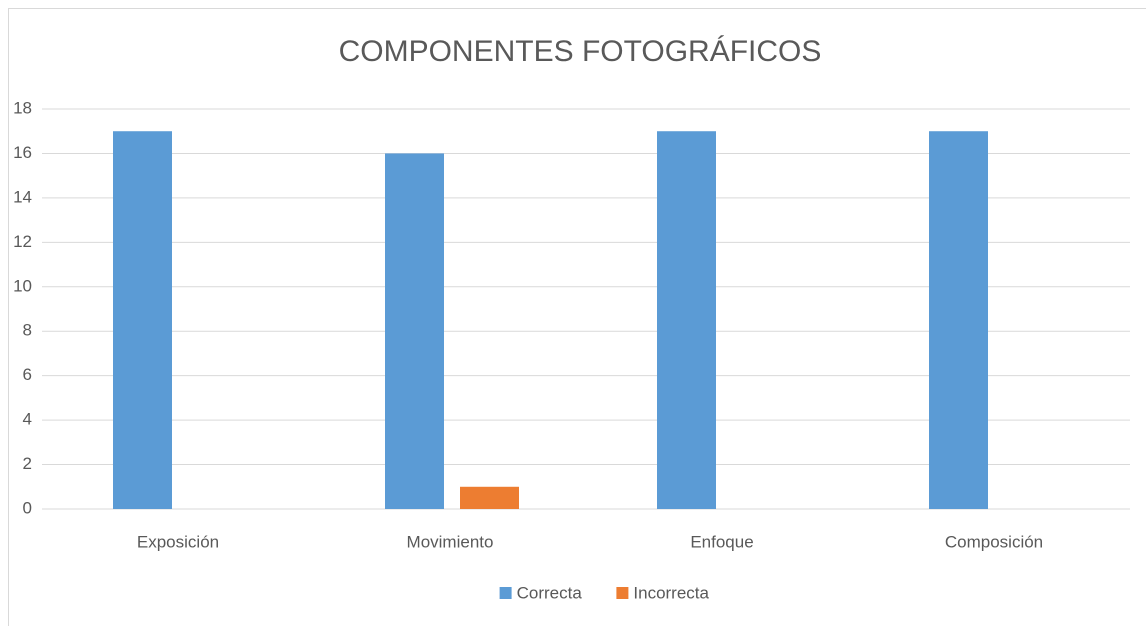 Image resolution: width=1146 pixels, height=626 pixels. Describe the element at coordinates (22, 107) in the screenshot. I see `y-tick-label: 18` at that location.